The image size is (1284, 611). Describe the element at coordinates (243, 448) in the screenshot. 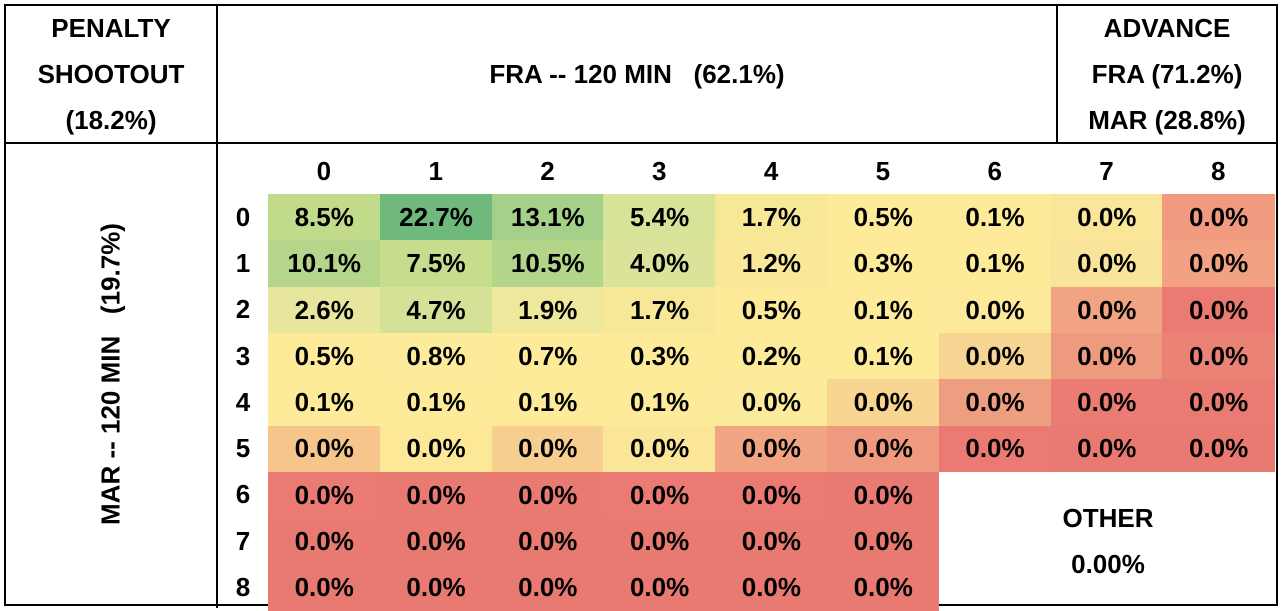

I see `row-label-5: 5` at that location.